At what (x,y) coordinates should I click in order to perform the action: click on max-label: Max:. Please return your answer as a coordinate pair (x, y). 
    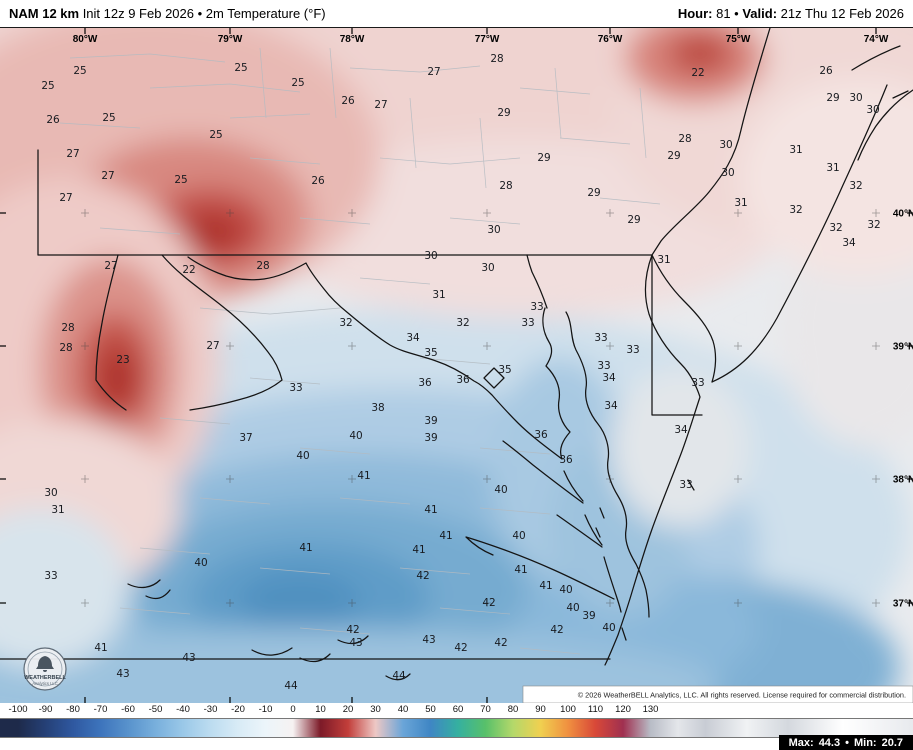
    Looking at the image, I should click on (801, 742).